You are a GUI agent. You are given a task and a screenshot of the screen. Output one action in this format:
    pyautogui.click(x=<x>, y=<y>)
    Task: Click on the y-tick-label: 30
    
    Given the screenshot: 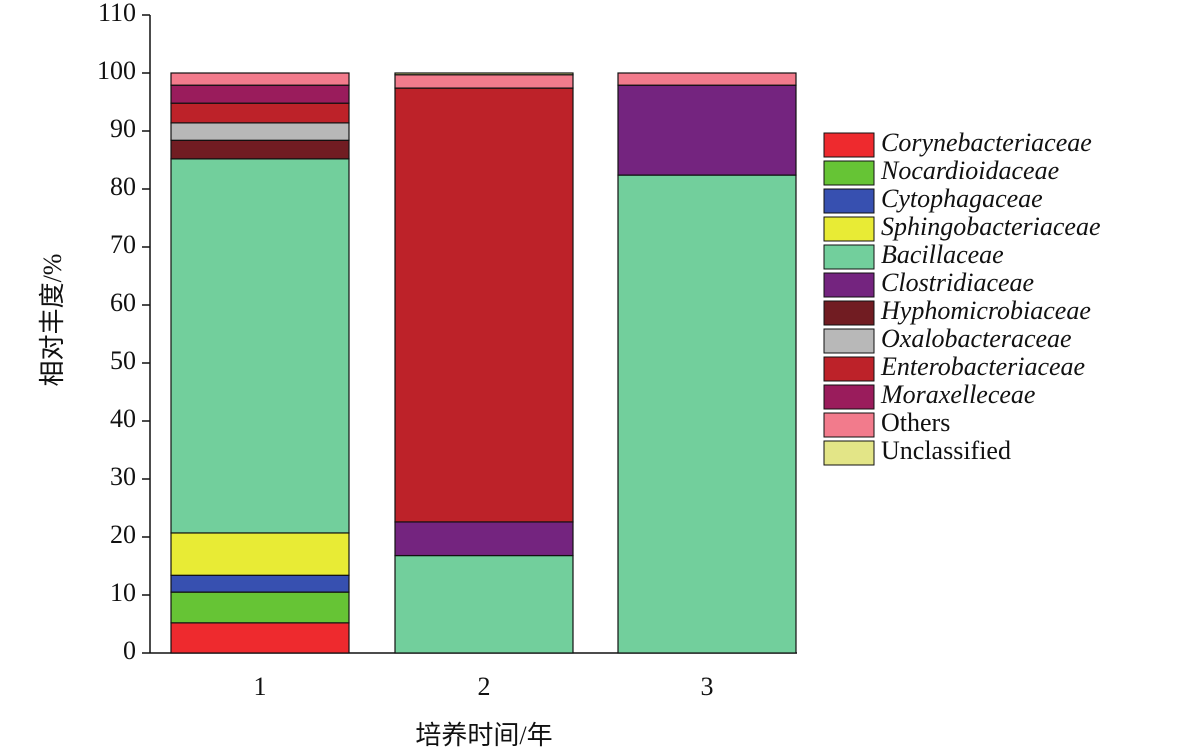 What is the action you would take?
    pyautogui.click(x=123, y=476)
    